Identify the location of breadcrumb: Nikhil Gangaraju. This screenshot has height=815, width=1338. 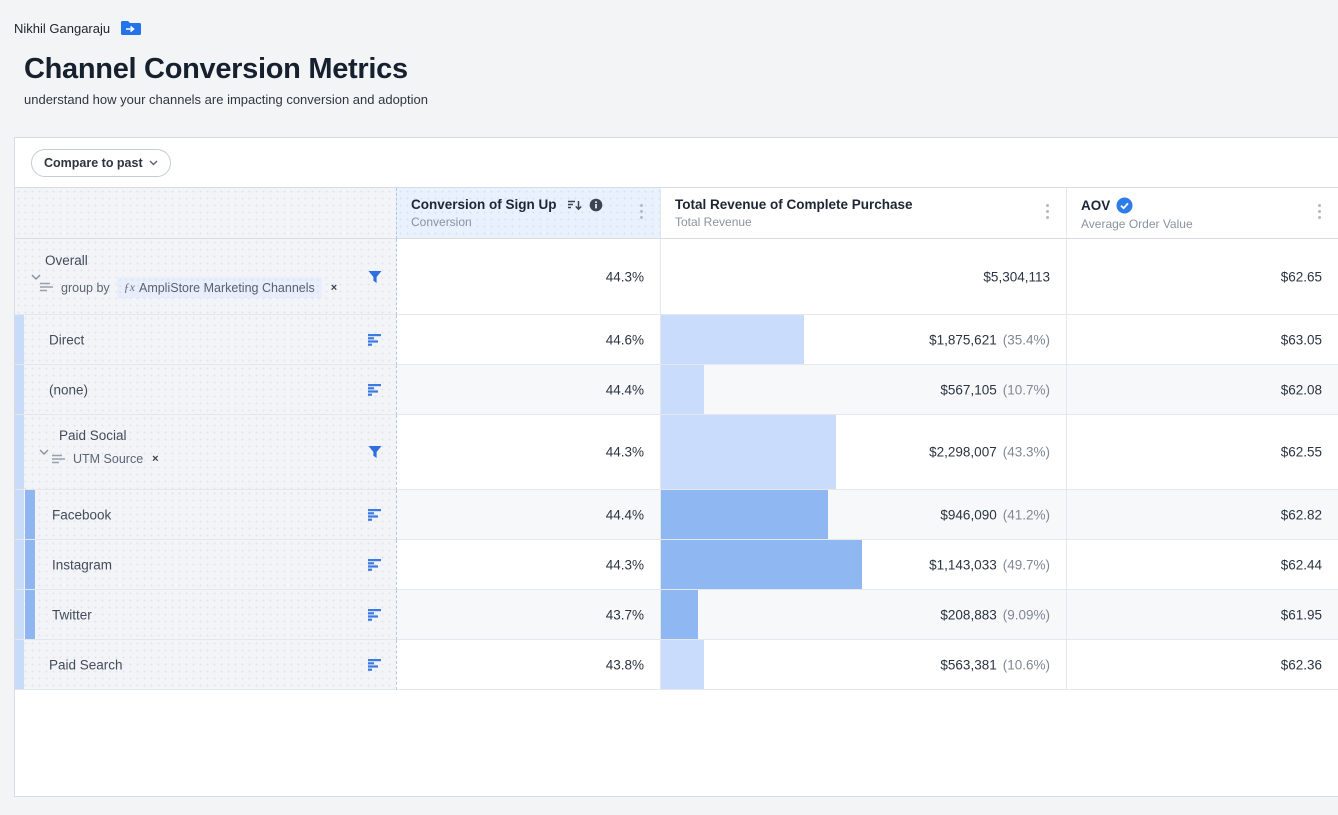
(62, 28).